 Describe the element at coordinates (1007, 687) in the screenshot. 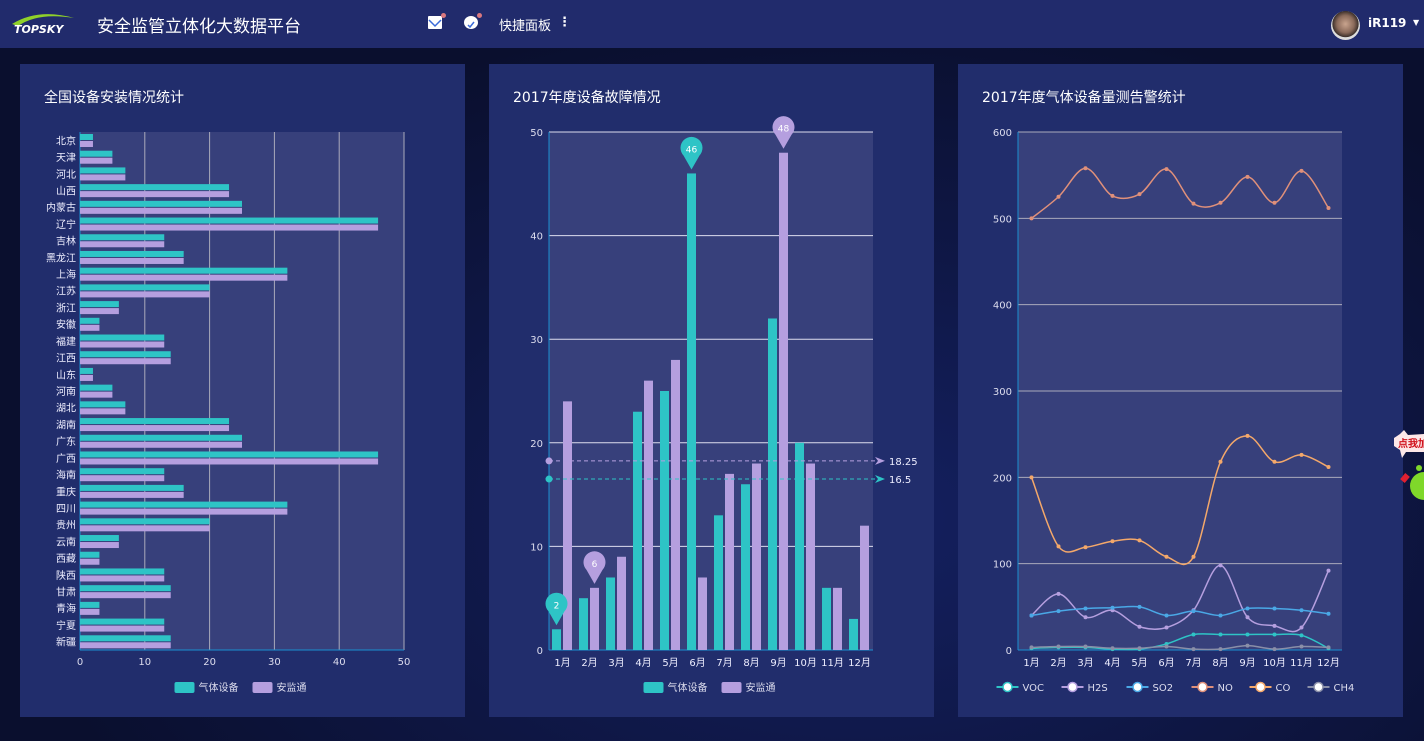

I see `legend-marker` at that location.